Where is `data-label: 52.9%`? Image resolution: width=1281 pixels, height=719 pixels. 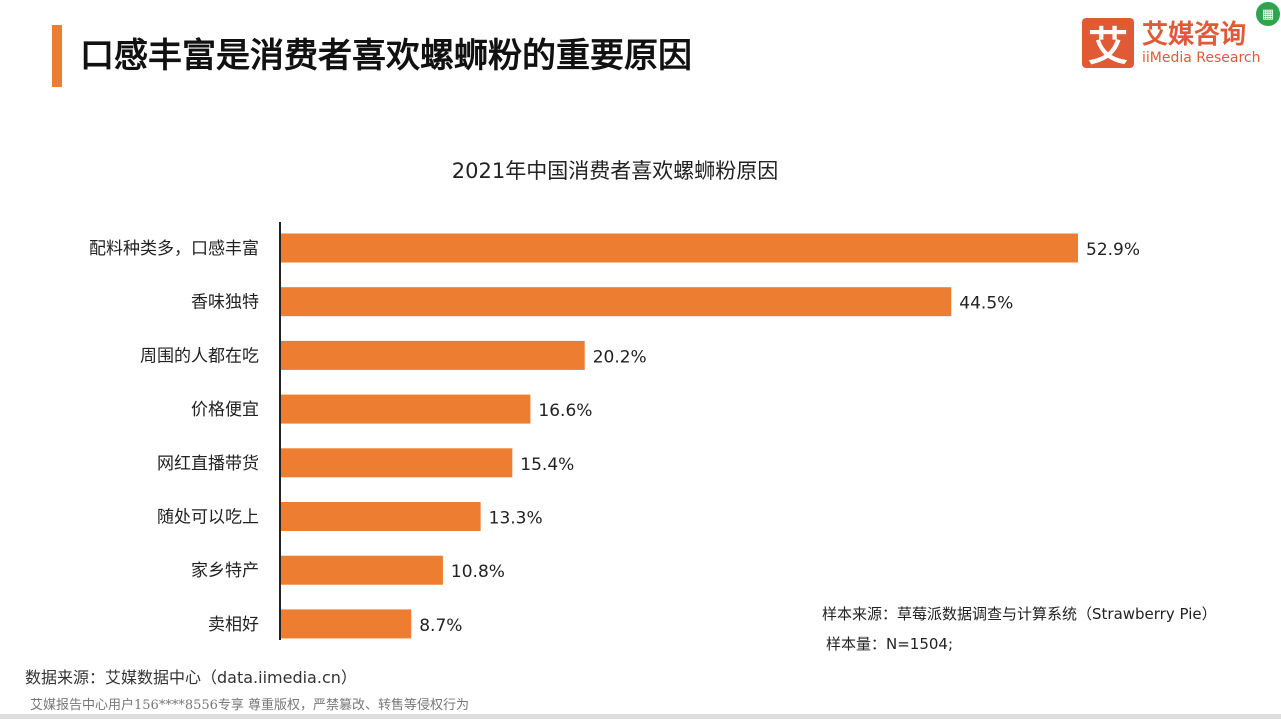
data-label: 52.9% is located at coordinates (1113, 250).